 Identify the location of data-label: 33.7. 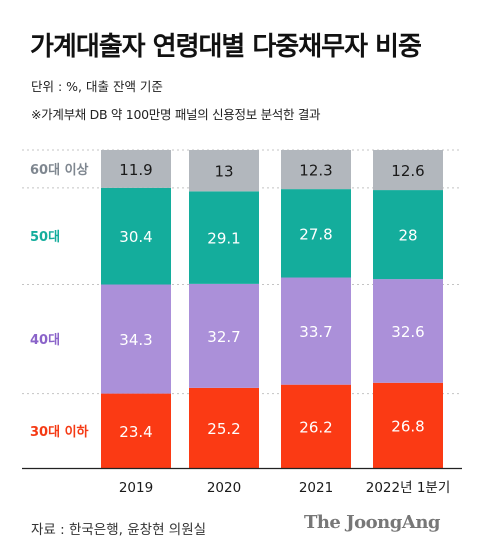
(315, 332).